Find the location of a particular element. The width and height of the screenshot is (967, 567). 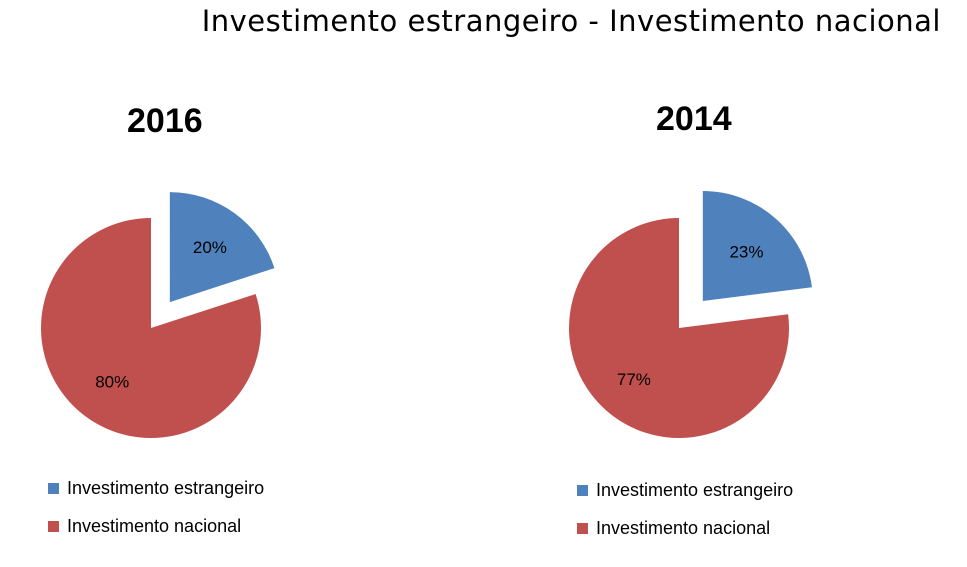

pie-slice-2016-estrangeiro is located at coordinates (222, 247).